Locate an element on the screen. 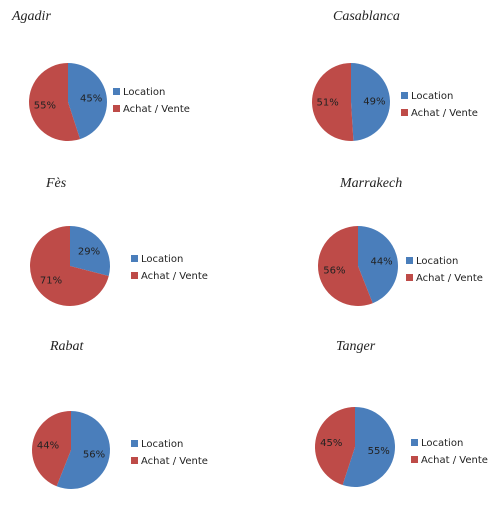 Image resolution: width=499 pixels, height=510 pixels. data-label: 49% is located at coordinates (374, 101).